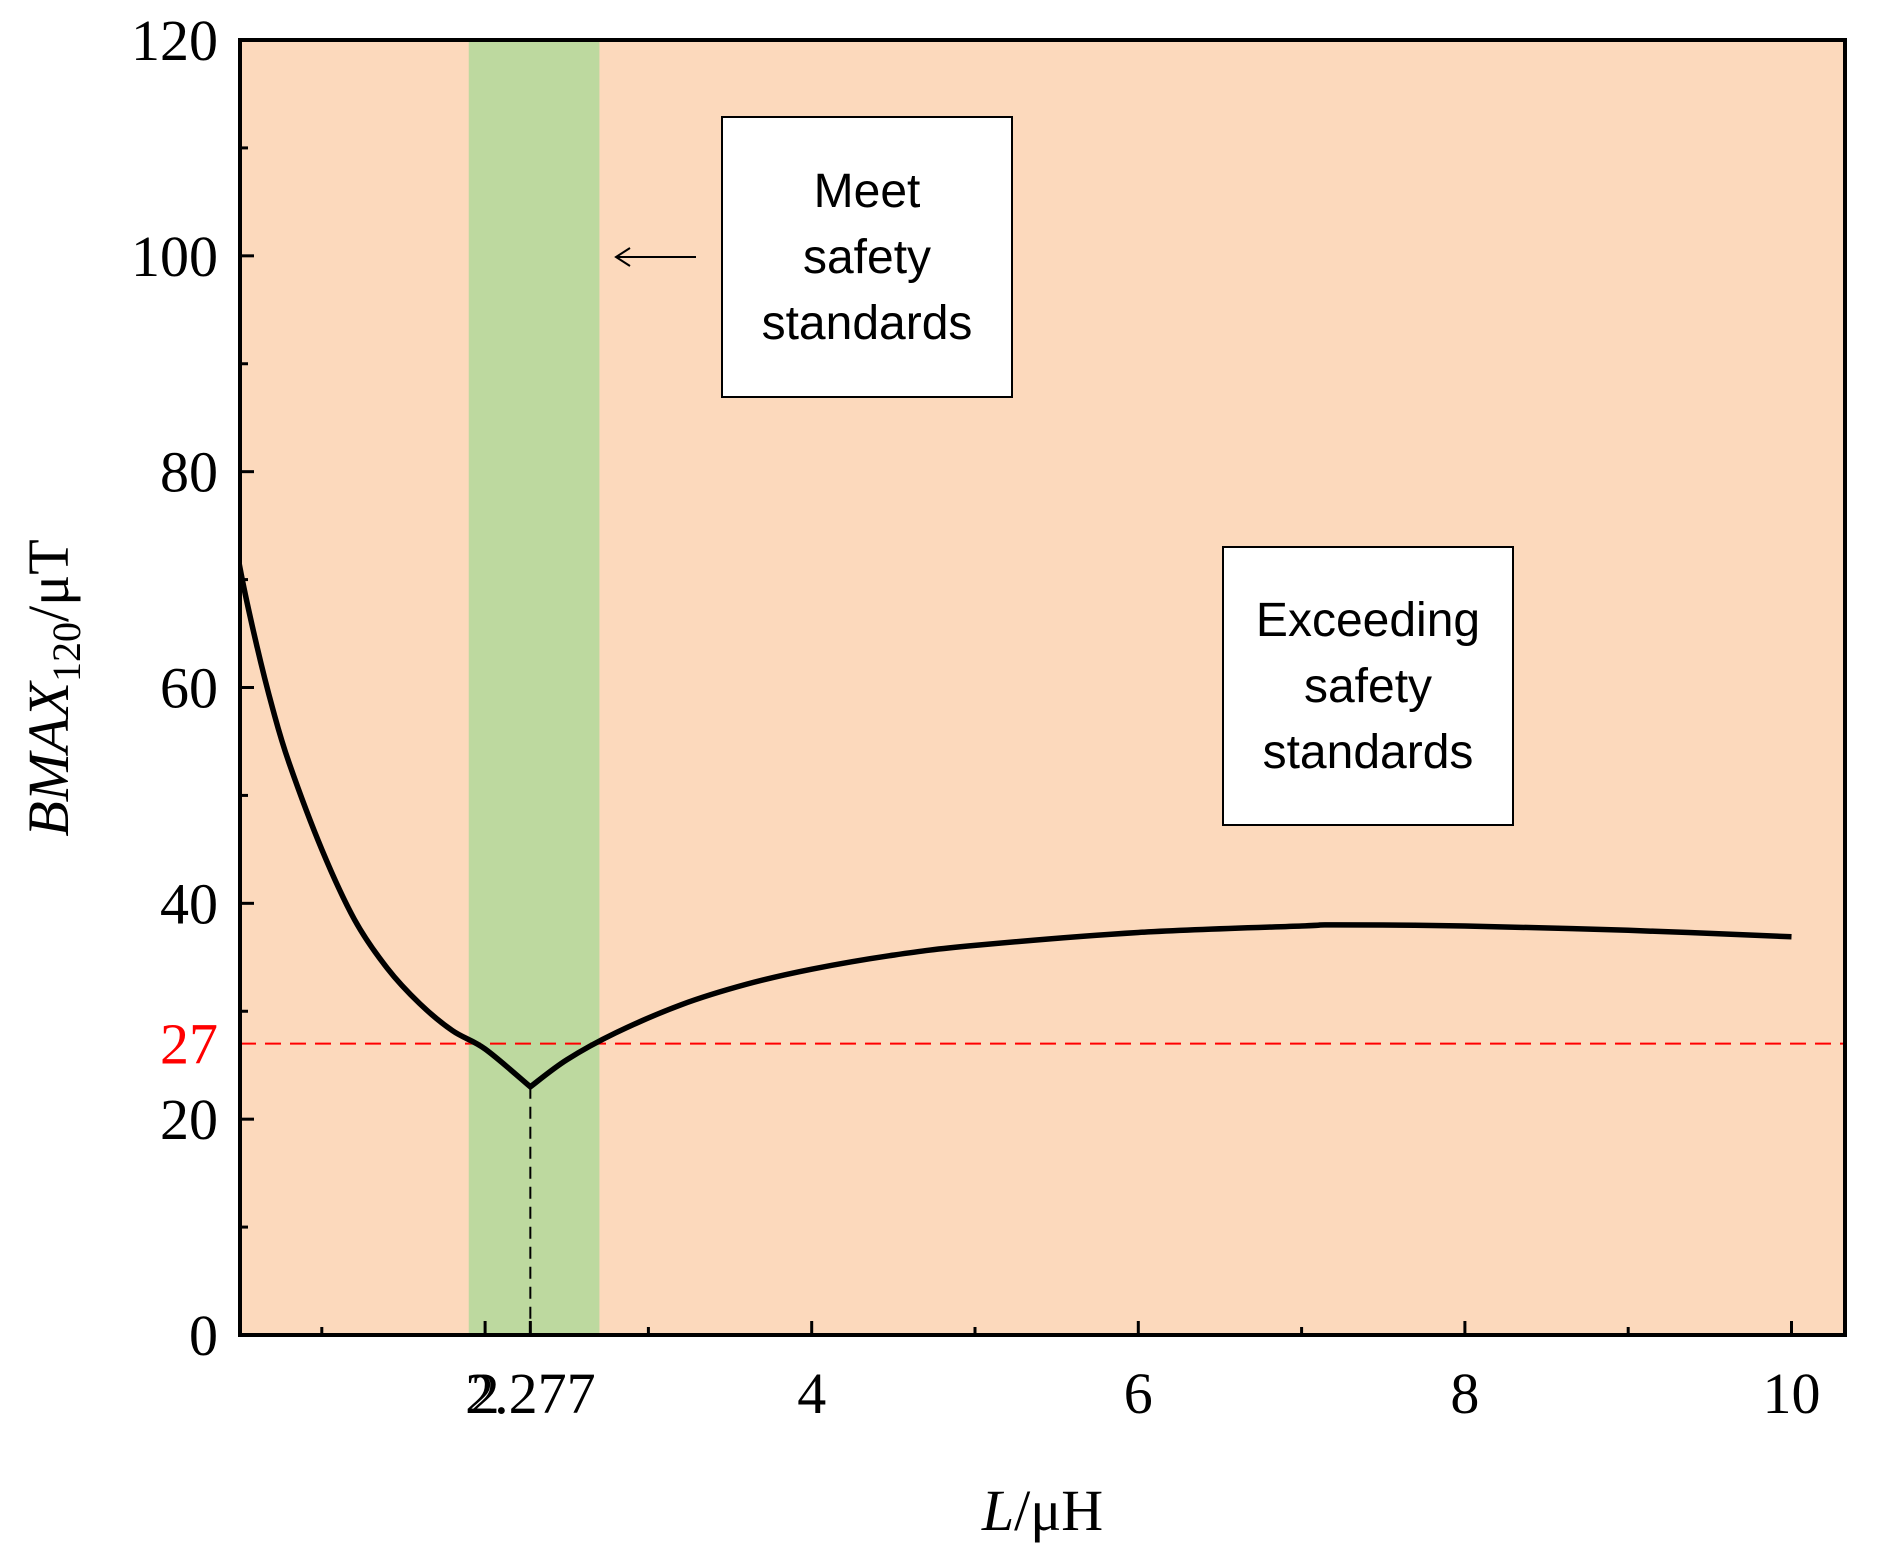  I want to click on x-tick-label: 2.277, so click(530, 1393).